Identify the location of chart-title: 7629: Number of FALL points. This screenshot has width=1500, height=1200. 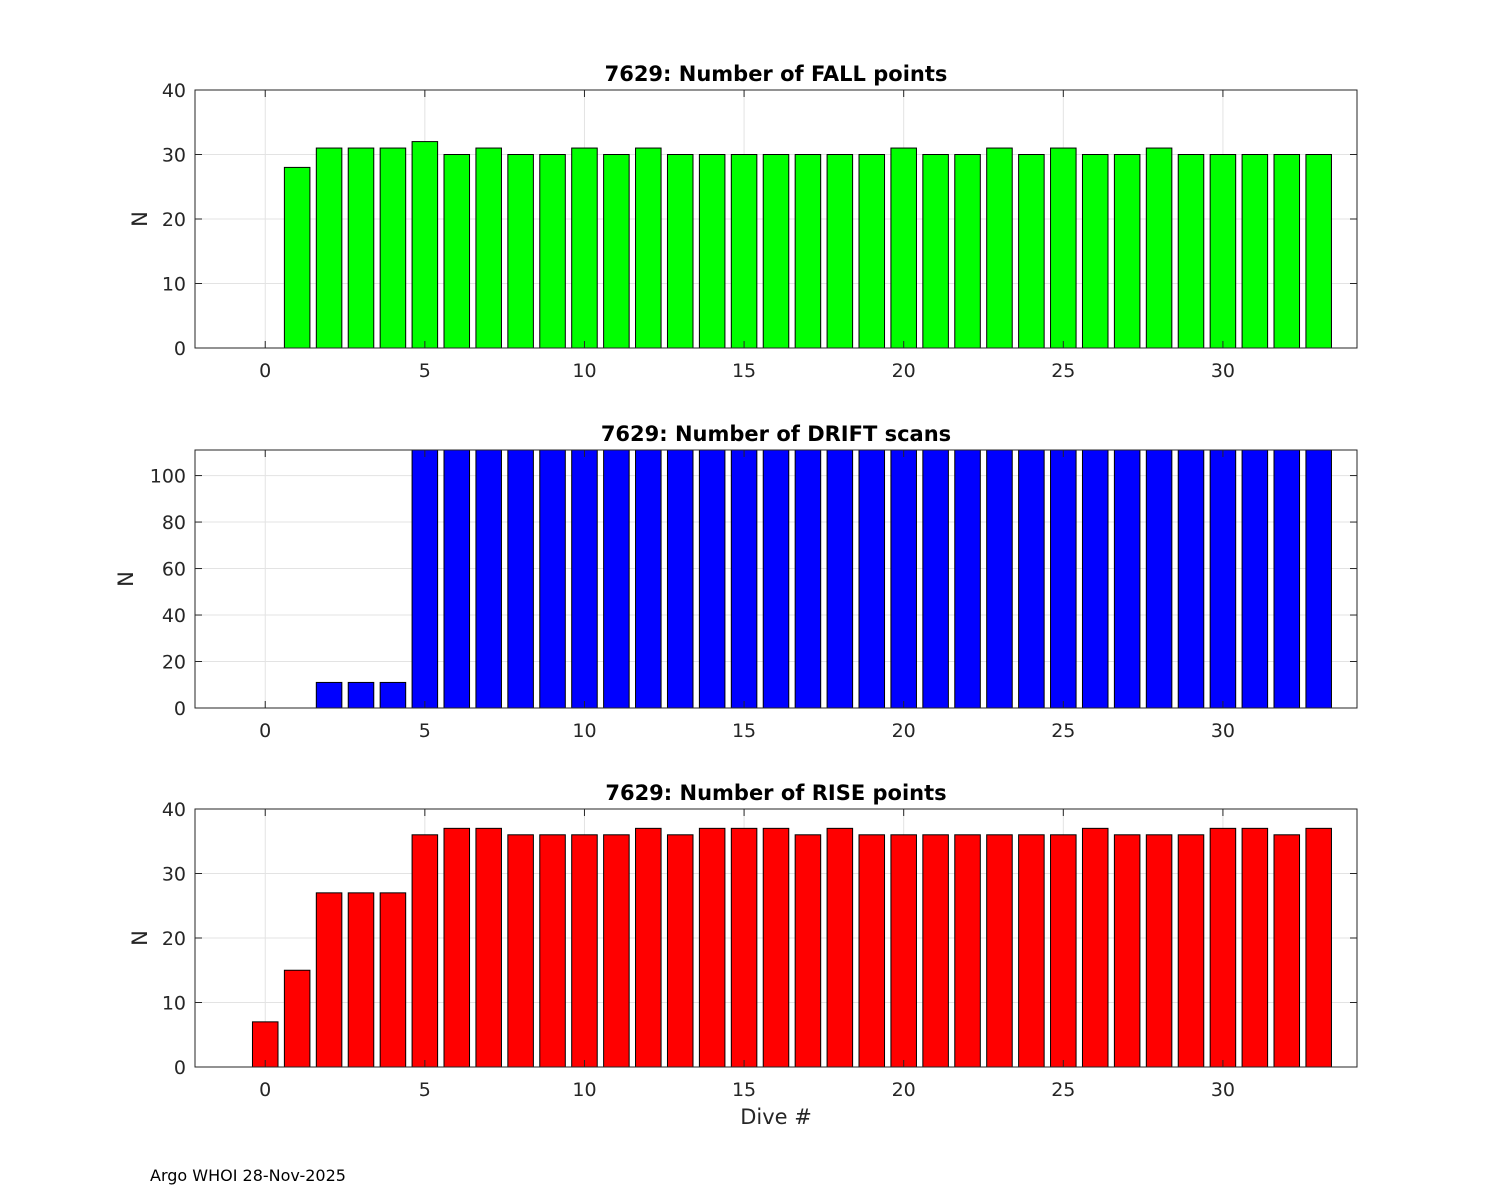
(776, 74).